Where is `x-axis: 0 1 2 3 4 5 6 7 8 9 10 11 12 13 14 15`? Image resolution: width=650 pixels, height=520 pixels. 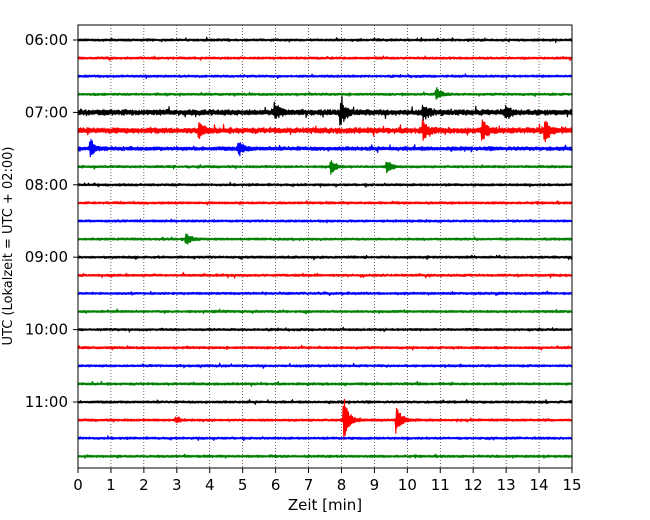
x-axis: 0 1 2 3 4 5 6 7 8 9 10 11 12 13 14 15 is located at coordinates (327, 481).